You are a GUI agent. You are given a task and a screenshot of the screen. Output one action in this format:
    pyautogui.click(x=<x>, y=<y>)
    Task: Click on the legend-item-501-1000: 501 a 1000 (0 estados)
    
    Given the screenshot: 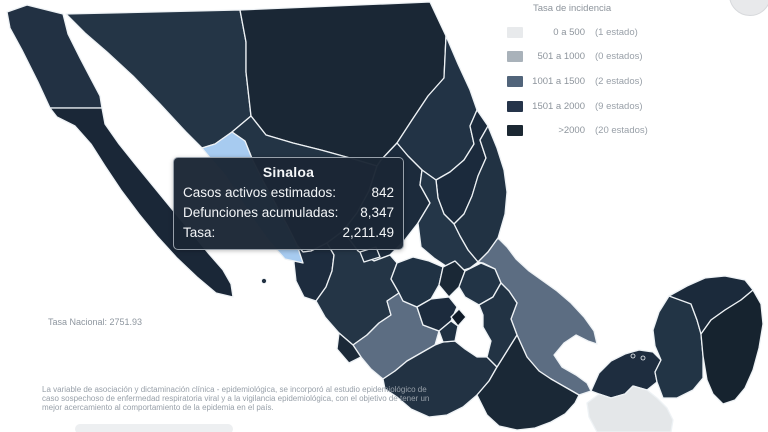 What is the action you would take?
    pyautogui.click(x=587, y=57)
    